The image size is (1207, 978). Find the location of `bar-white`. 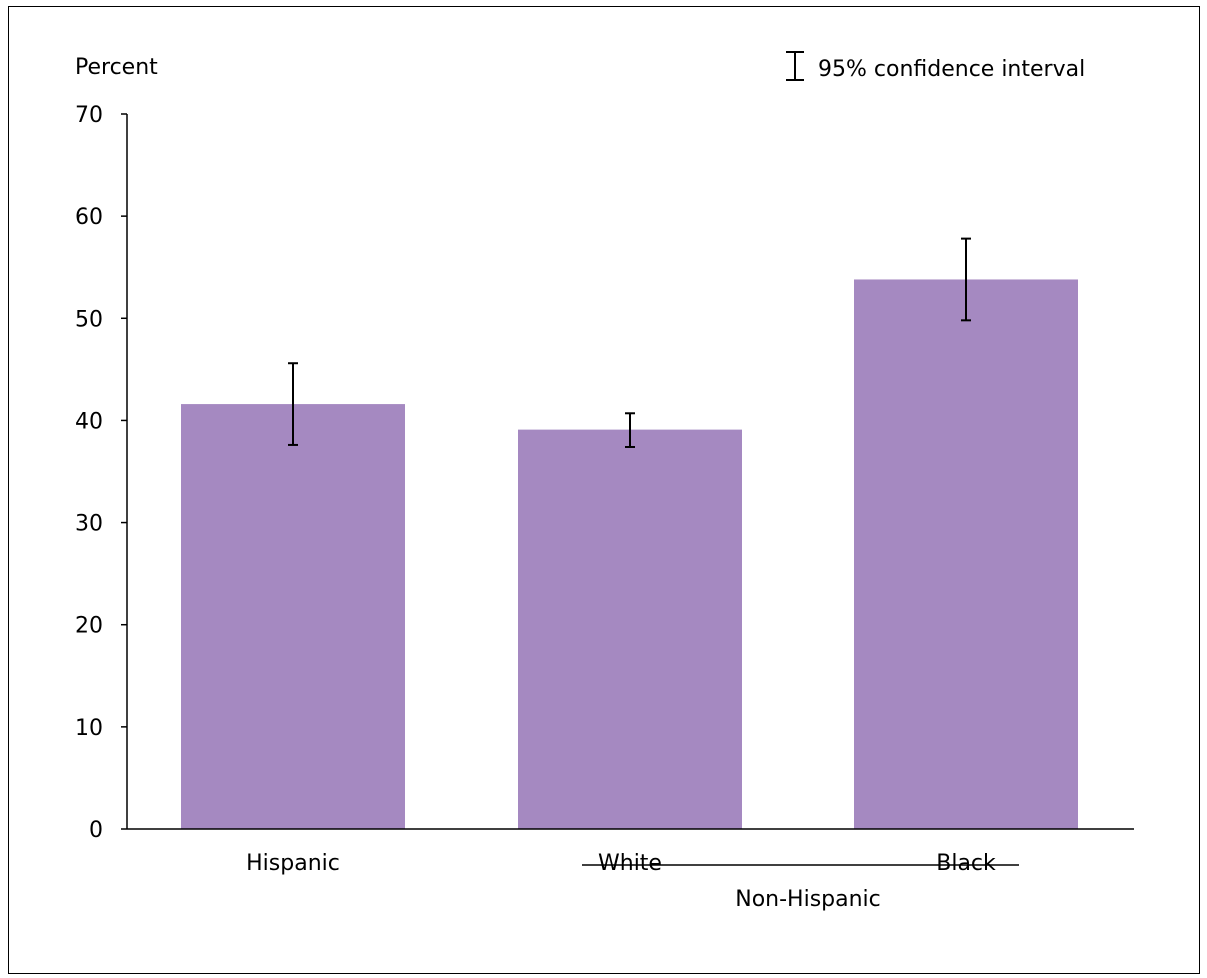

bar-white is located at coordinates (630, 629).